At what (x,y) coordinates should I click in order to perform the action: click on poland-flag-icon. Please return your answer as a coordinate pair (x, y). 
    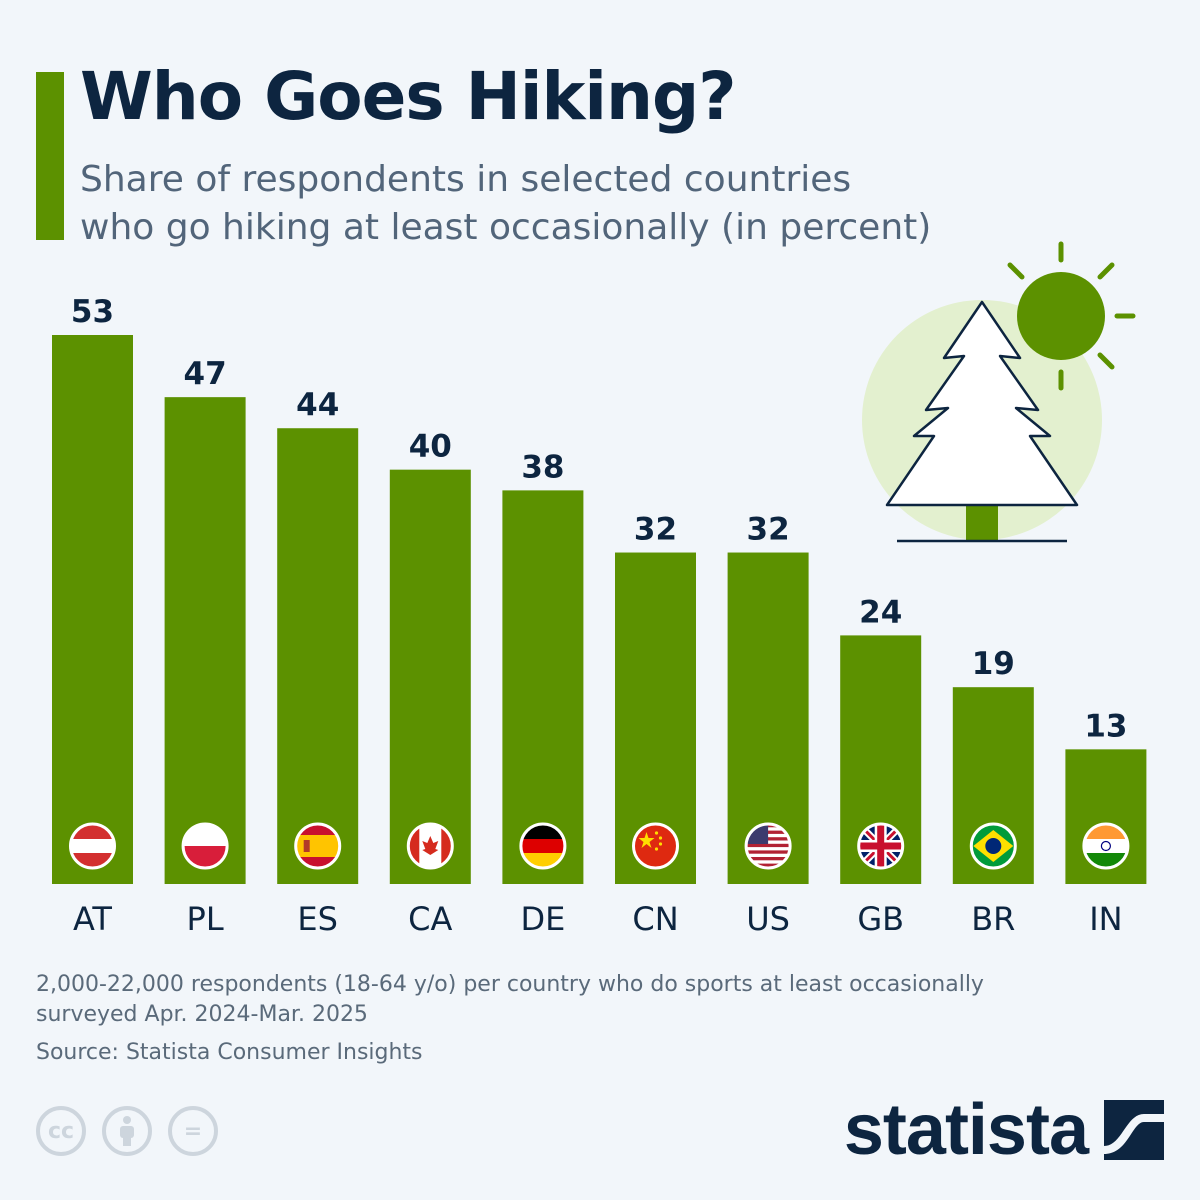
    Looking at the image, I should click on (205, 846).